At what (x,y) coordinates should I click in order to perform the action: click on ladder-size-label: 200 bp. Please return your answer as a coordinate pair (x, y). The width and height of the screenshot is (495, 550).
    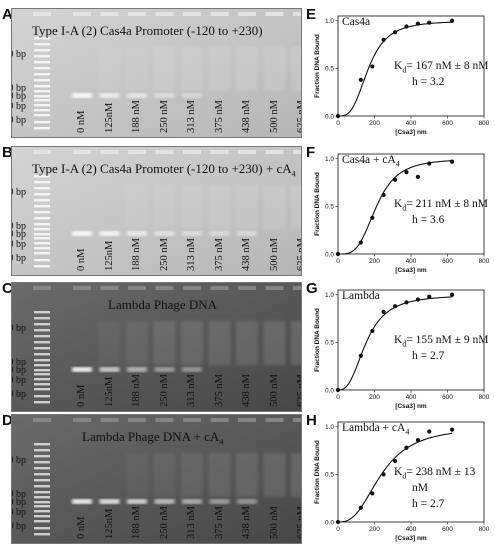
    Looking at the image, I should click on (19, 106).